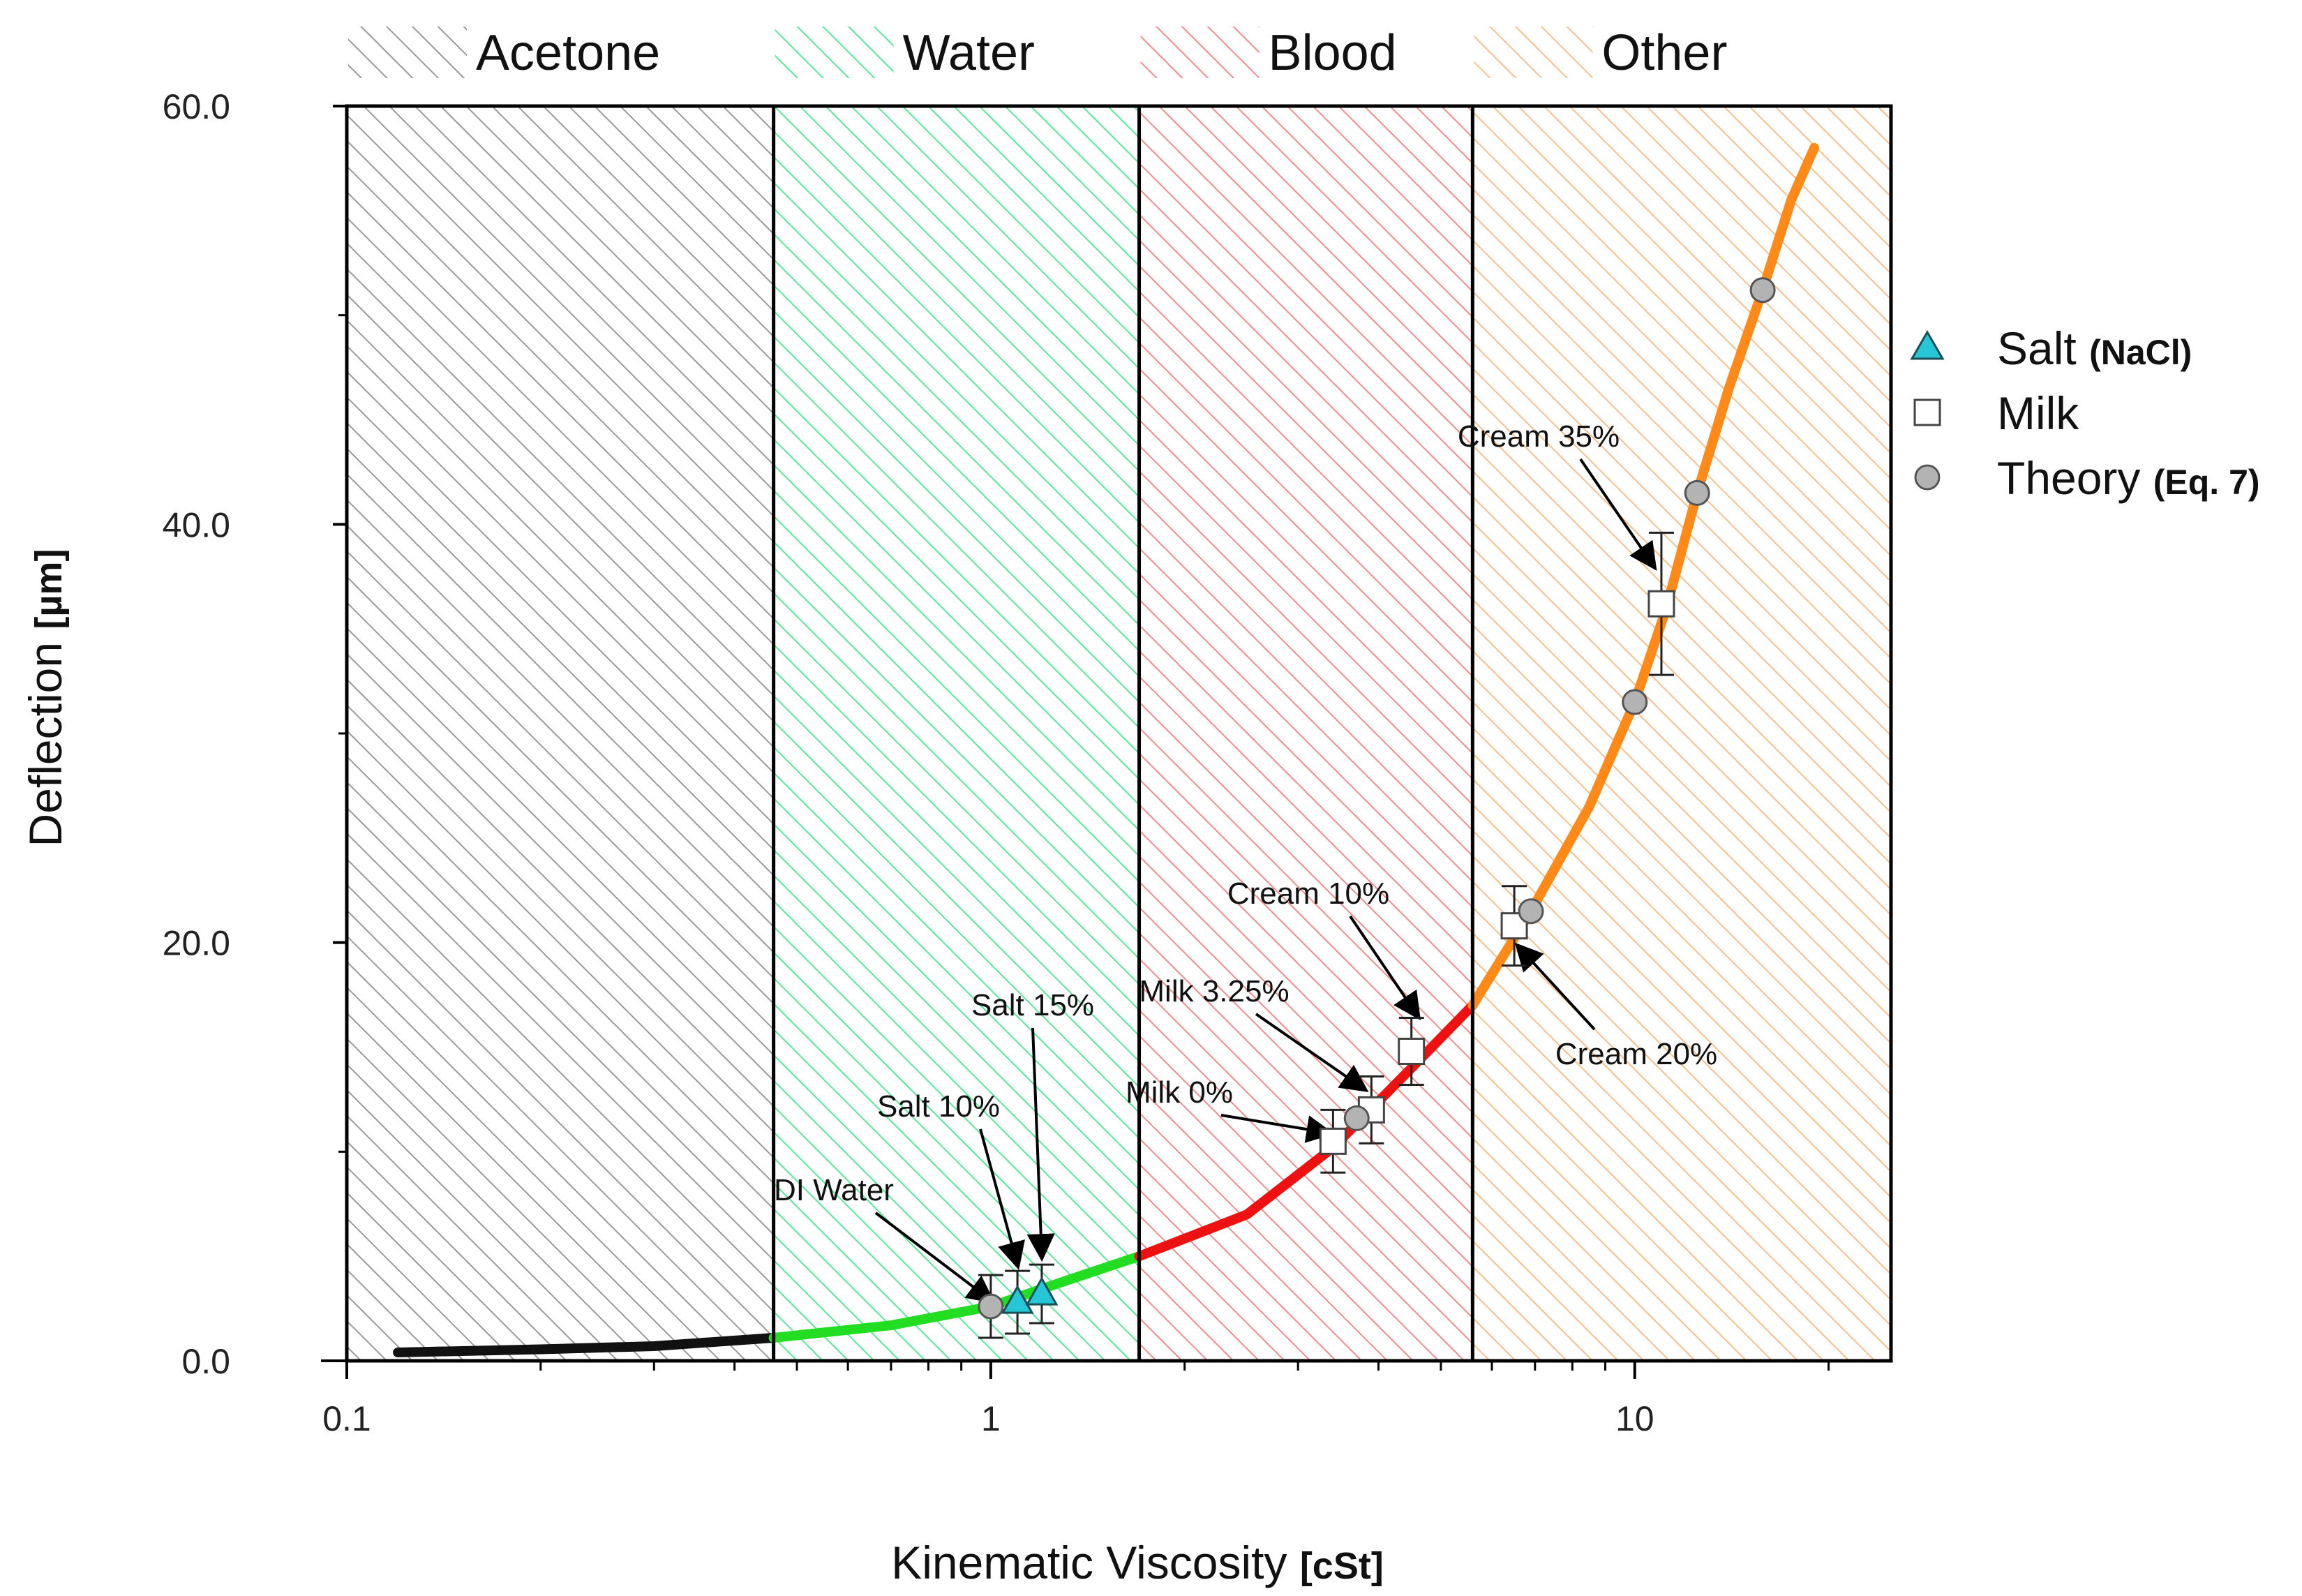 This screenshot has height=1596, width=2302. Describe the element at coordinates (2206, 482) in the screenshot. I see `legend-theory-suffix: (Eq. 7)` at that location.